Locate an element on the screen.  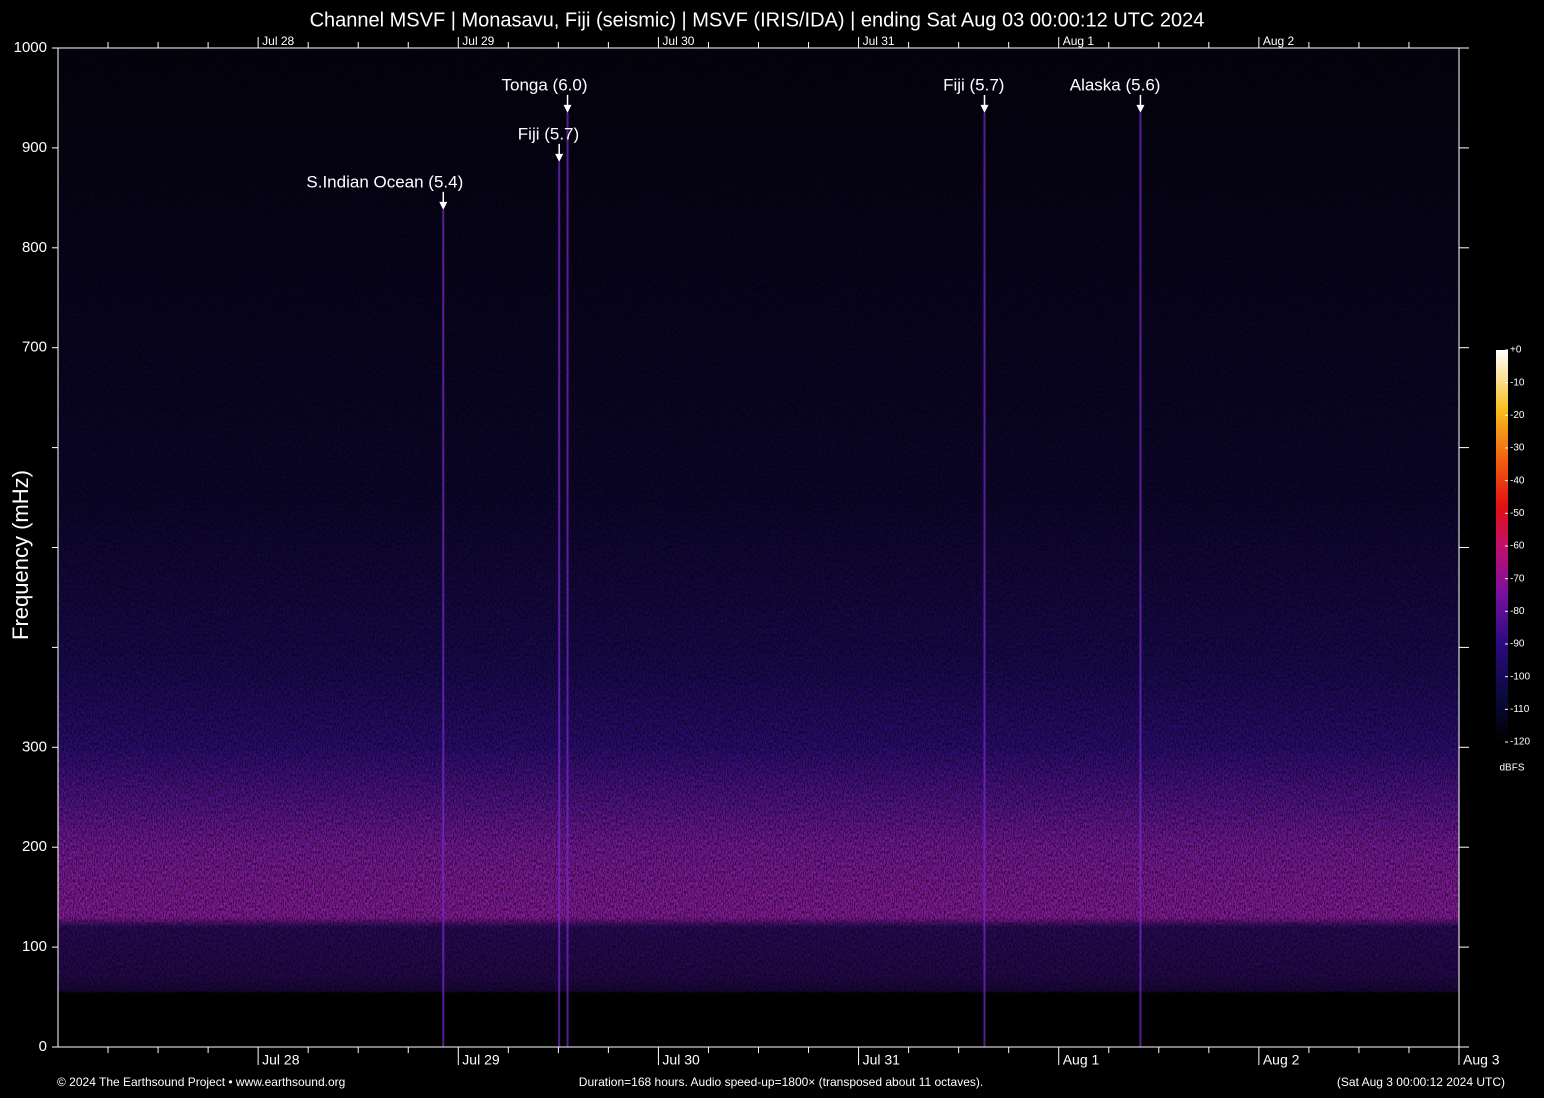
colorbar-tick-label: -30 is located at coordinates (1517, 448).